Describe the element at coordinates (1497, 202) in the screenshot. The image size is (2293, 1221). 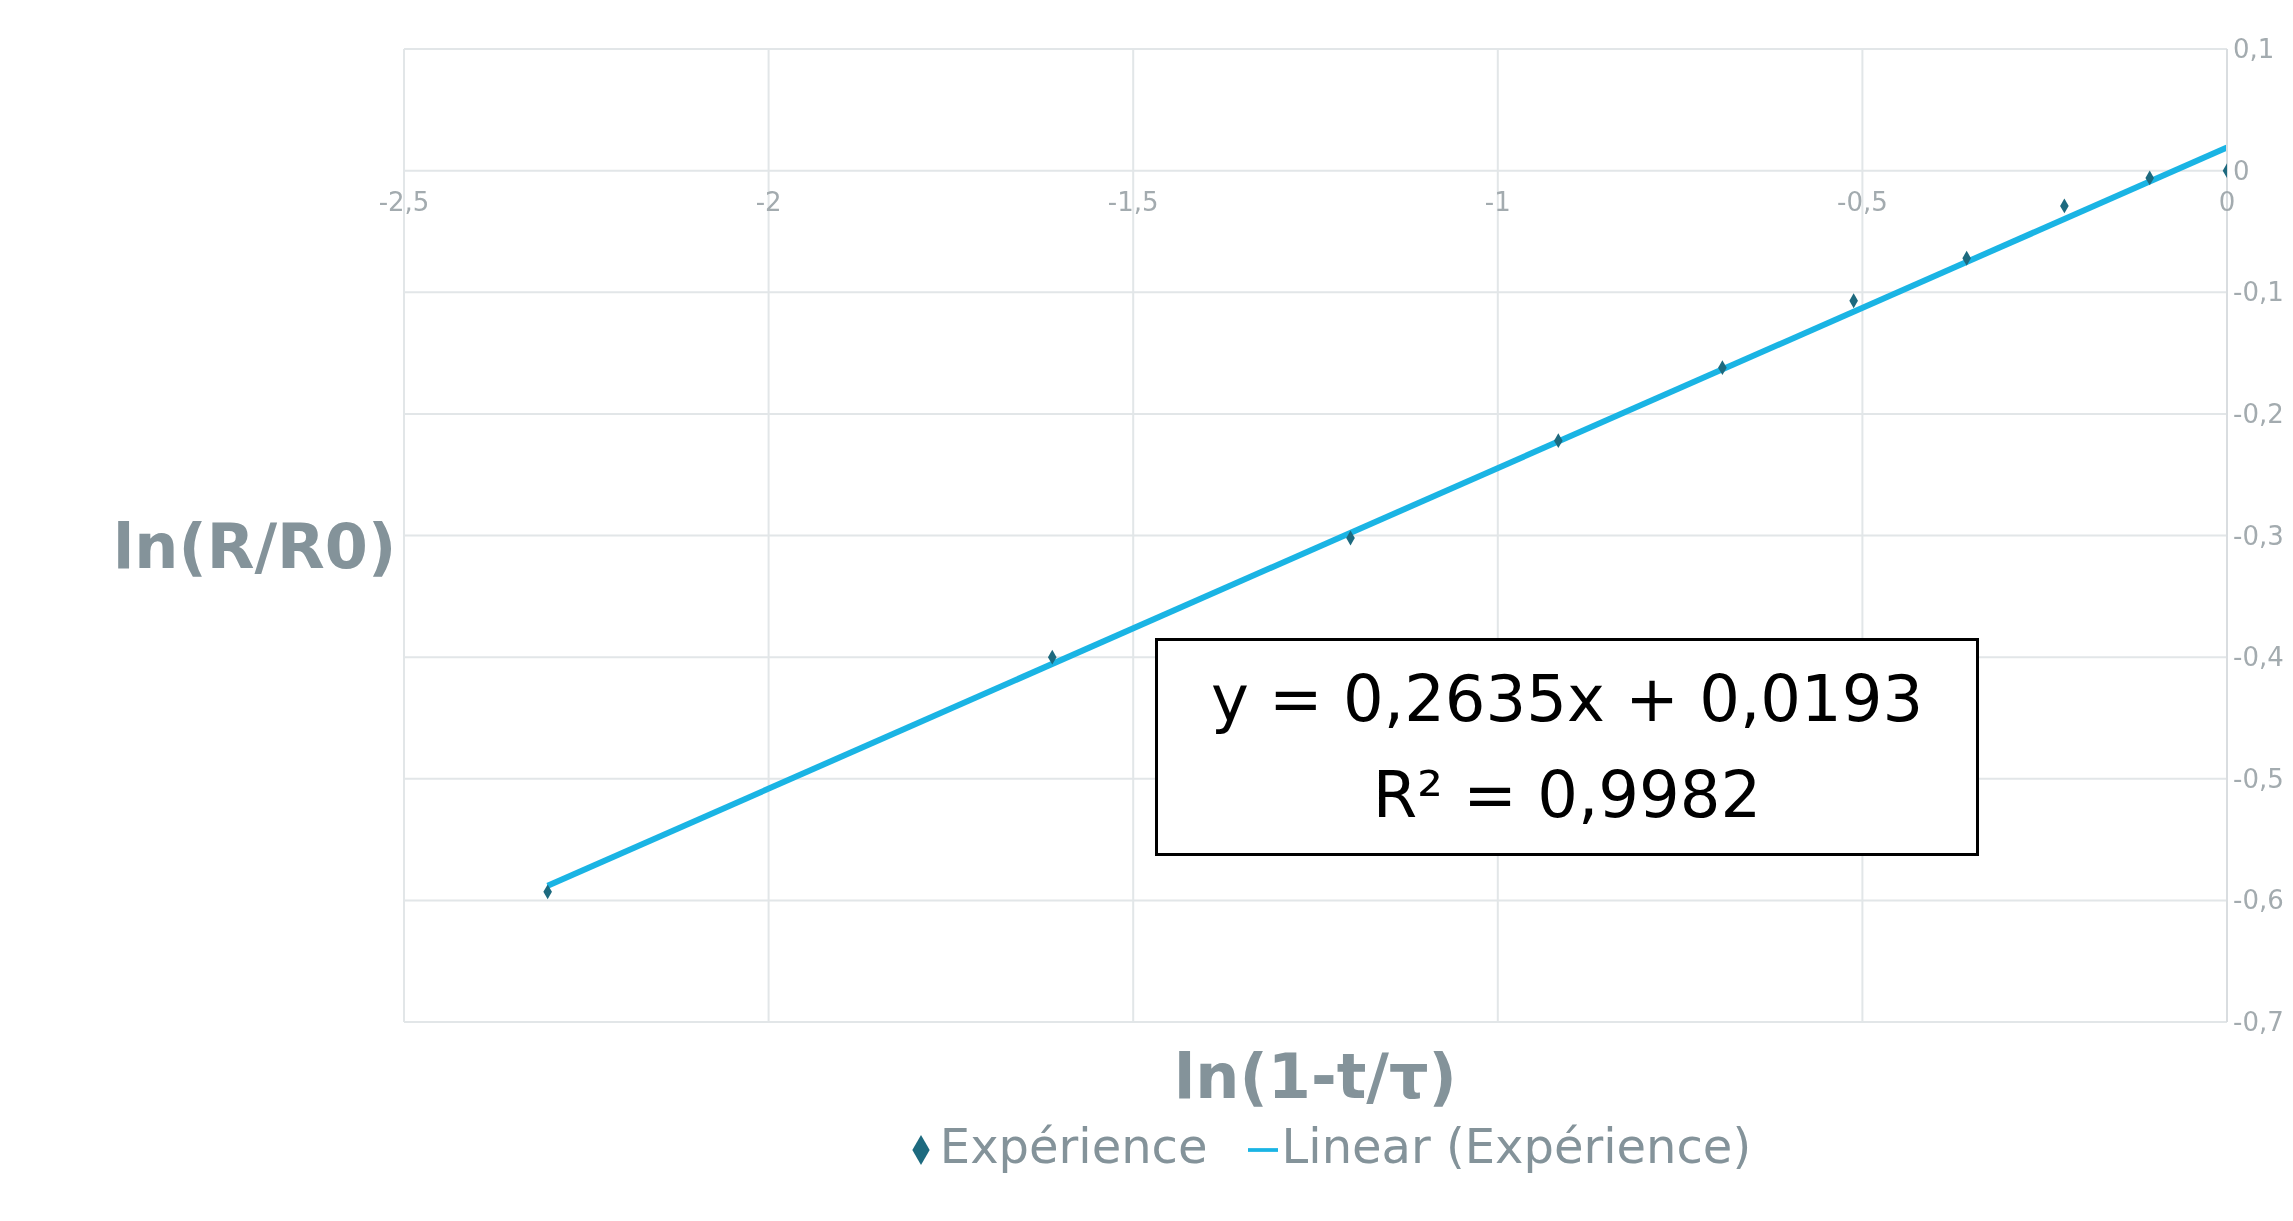
I see `x-tick-label: -1` at that location.